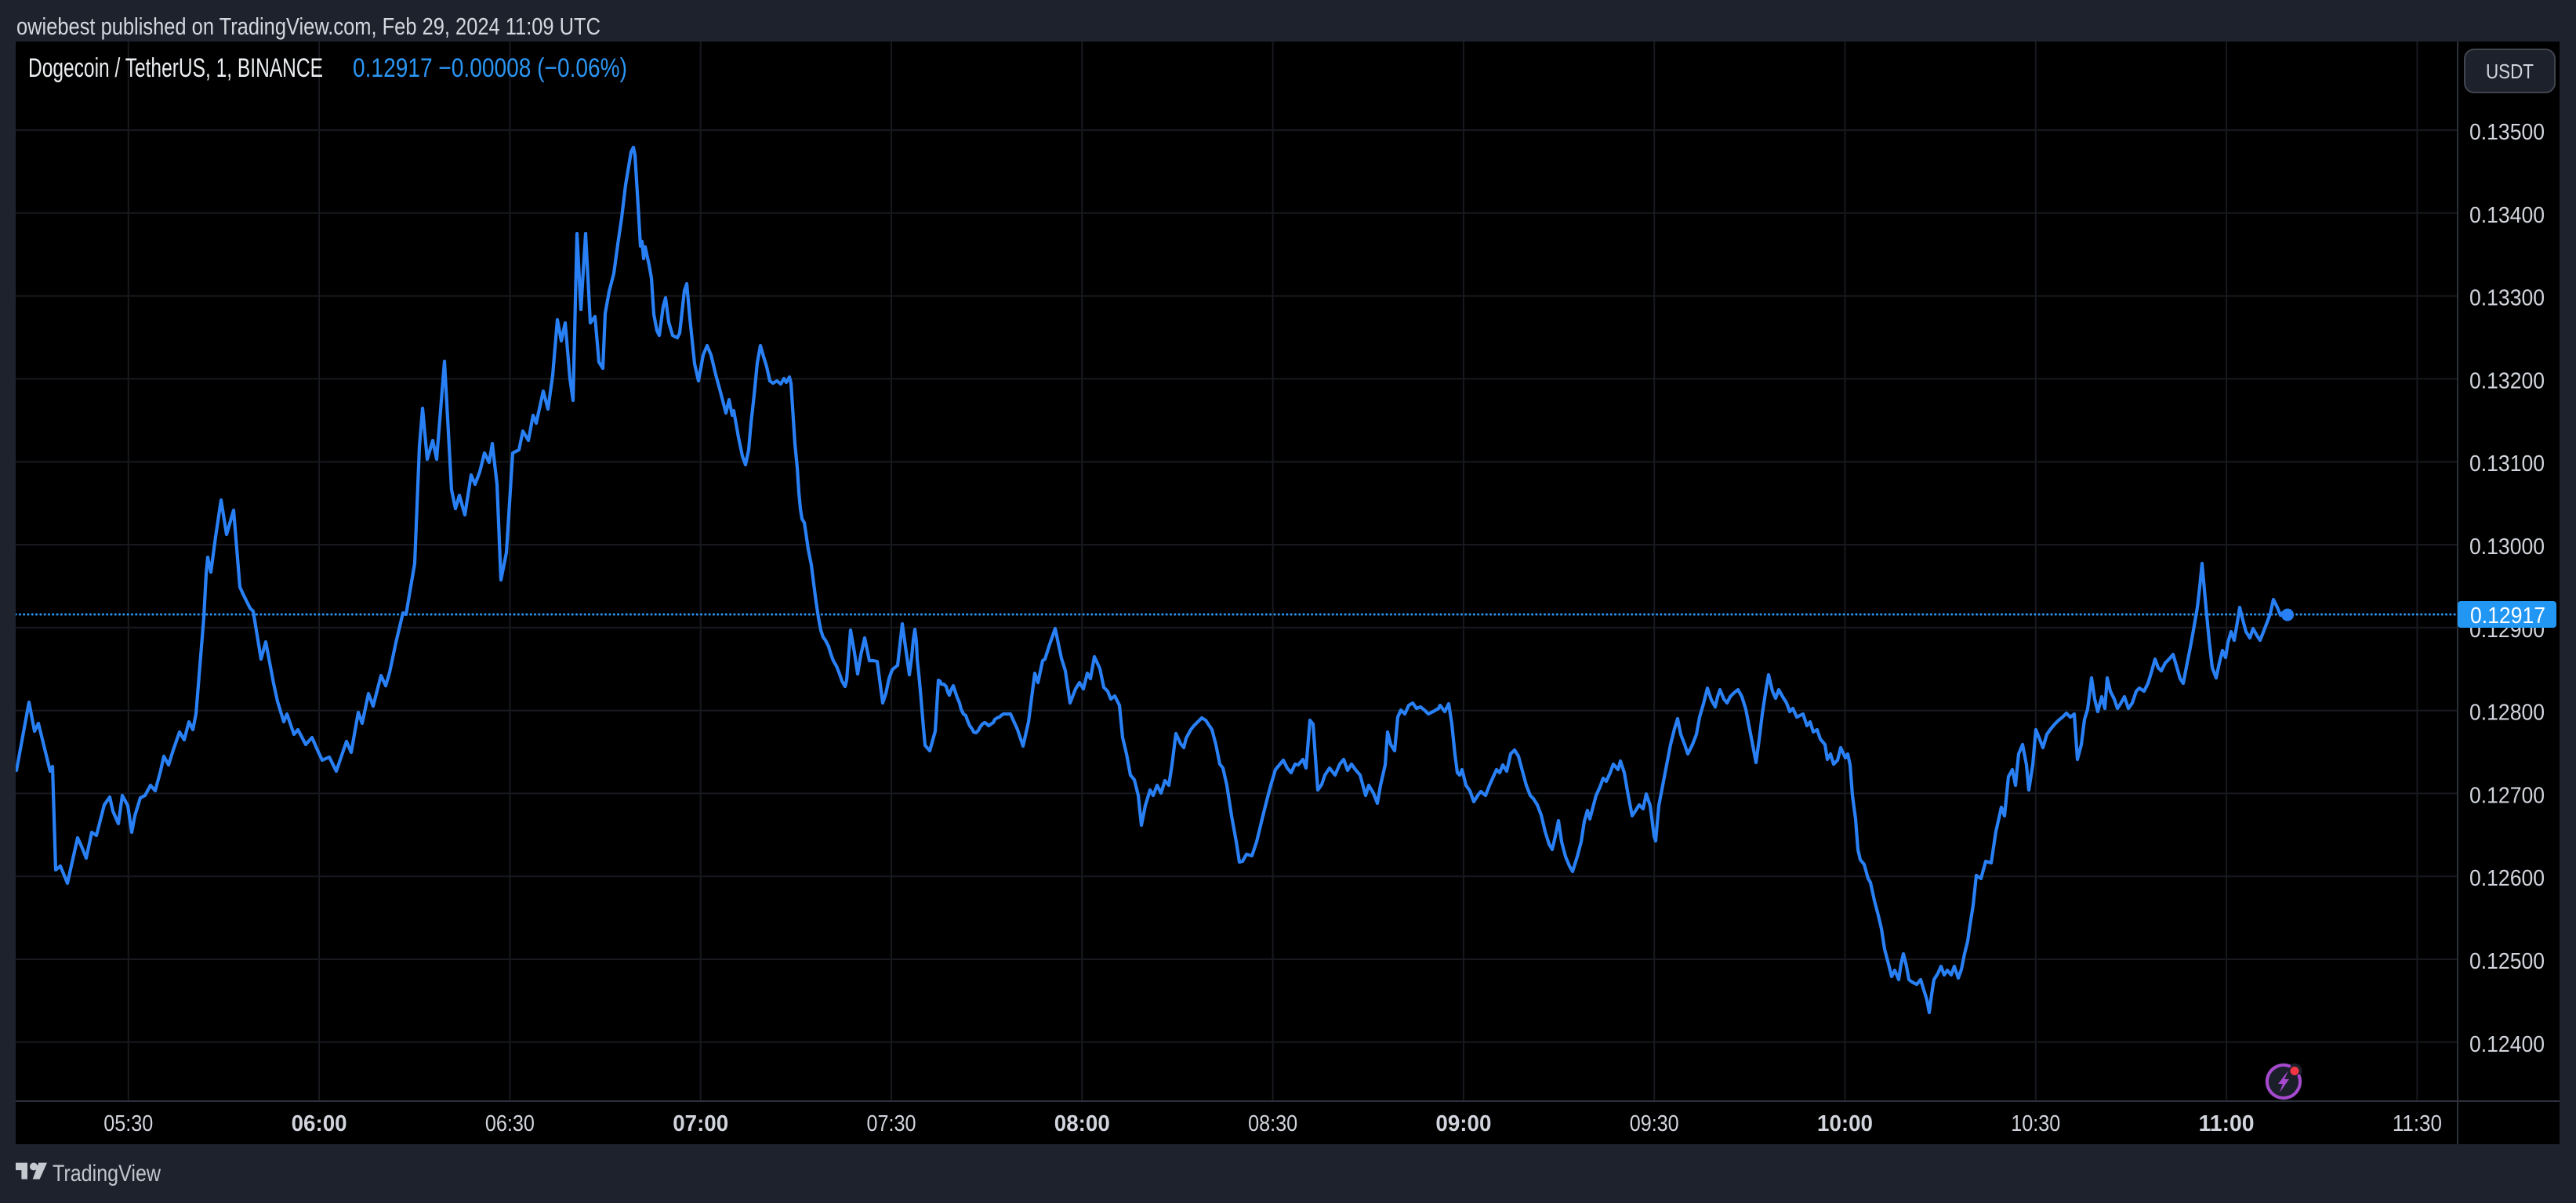 The height and width of the screenshot is (1203, 2576). What do you see at coordinates (1273, 1123) in the screenshot?
I see `svg-text: 08:30` at bounding box center [1273, 1123].